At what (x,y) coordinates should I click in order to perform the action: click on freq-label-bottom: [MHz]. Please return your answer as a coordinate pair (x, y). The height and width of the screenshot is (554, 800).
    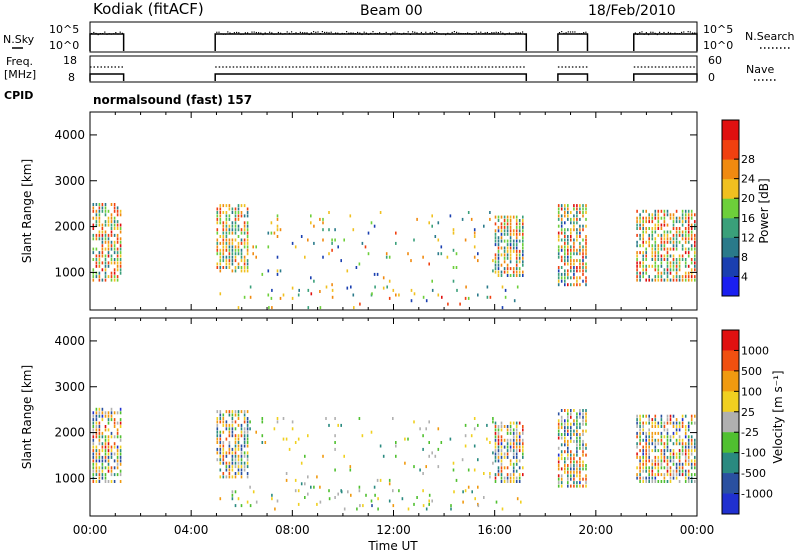
    Looking at the image, I should click on (20, 74).